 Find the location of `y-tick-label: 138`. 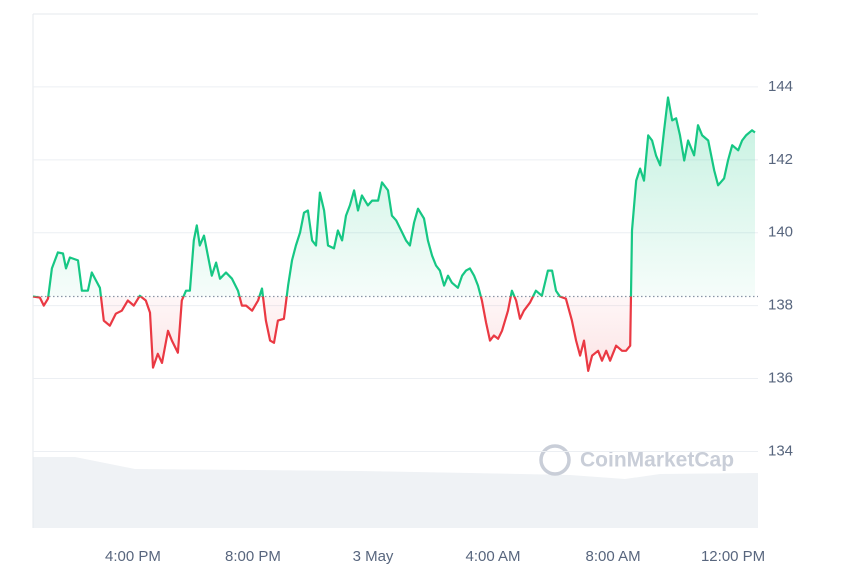

y-tick-label: 138 is located at coordinates (780, 305).